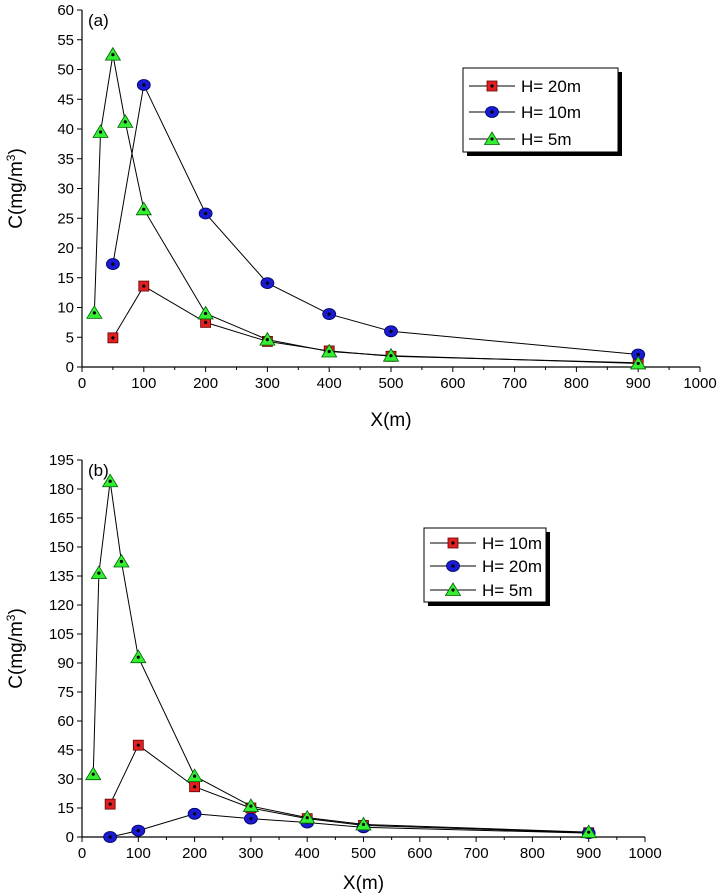  Describe the element at coordinates (61, 605) in the screenshot. I see `y-tick-label: 120` at that location.